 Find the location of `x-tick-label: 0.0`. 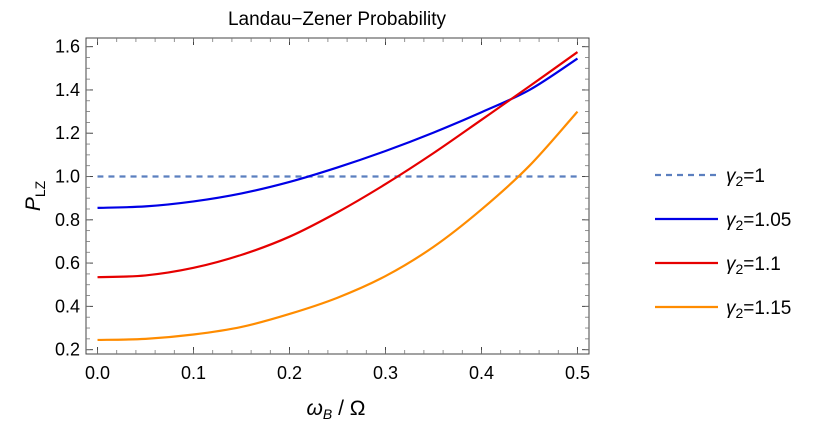

x-tick-label: 0.0 is located at coordinates (97, 373).